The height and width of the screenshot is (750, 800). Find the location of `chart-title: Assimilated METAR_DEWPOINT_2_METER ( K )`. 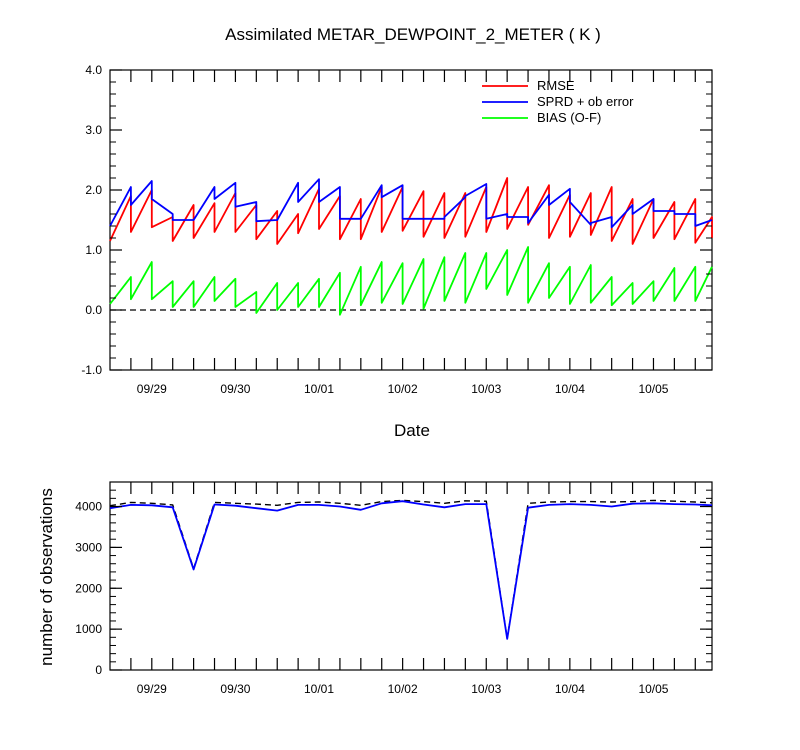

chart-title: Assimilated METAR_DEWPOINT_2_METER ( K ) is located at coordinates (413, 34).